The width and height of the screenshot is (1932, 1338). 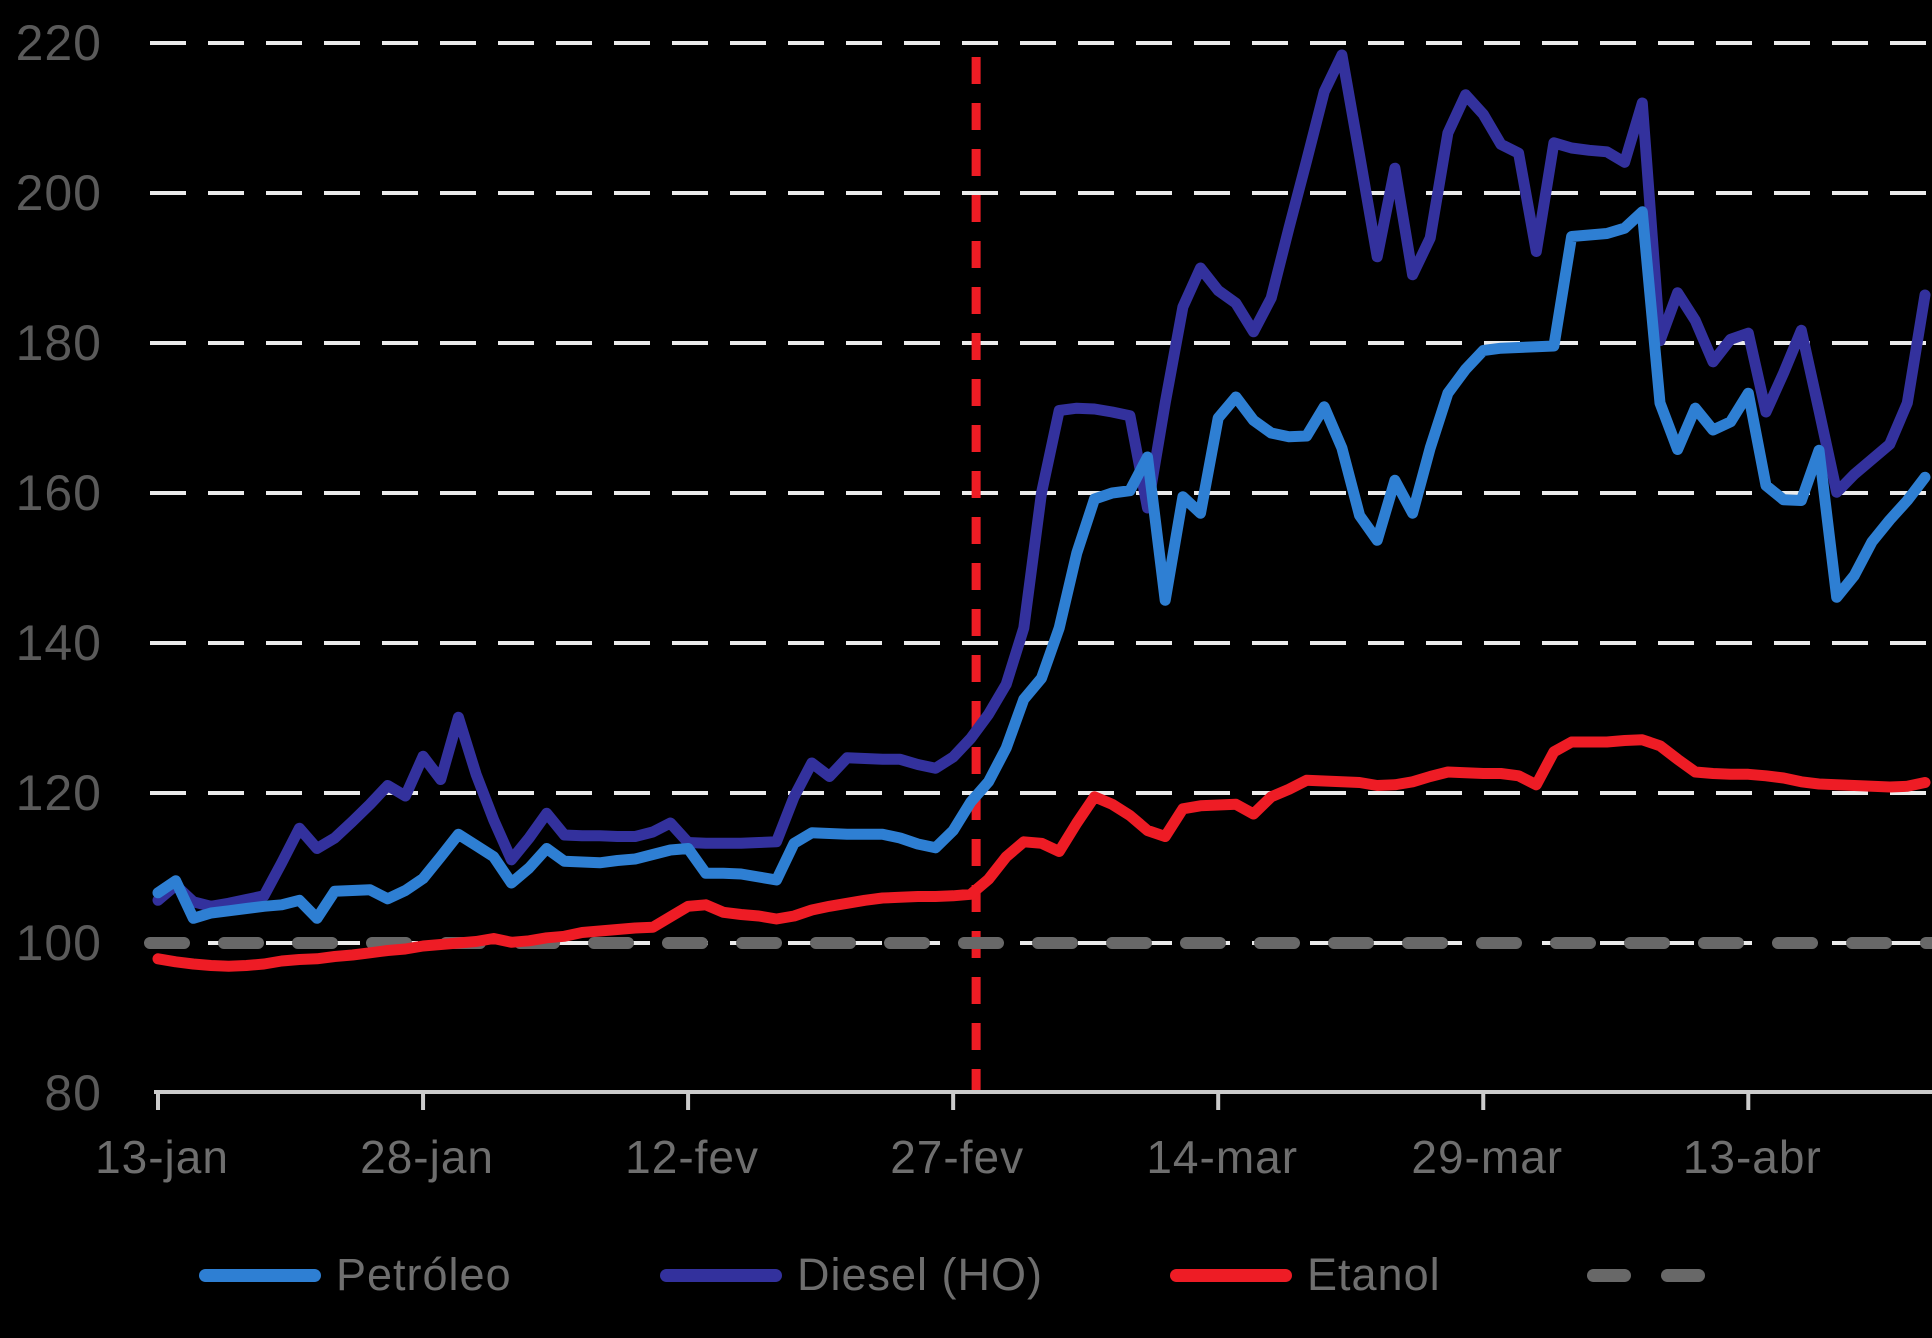 I want to click on y-tick-label-220: 220, so click(x=59, y=43).